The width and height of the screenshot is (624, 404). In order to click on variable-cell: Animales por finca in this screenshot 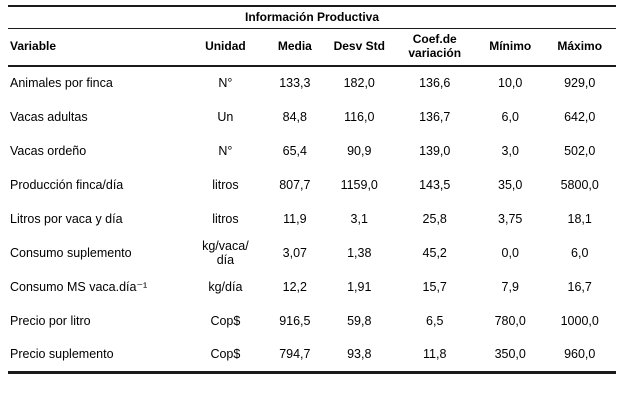, I will do `click(61, 83)`.